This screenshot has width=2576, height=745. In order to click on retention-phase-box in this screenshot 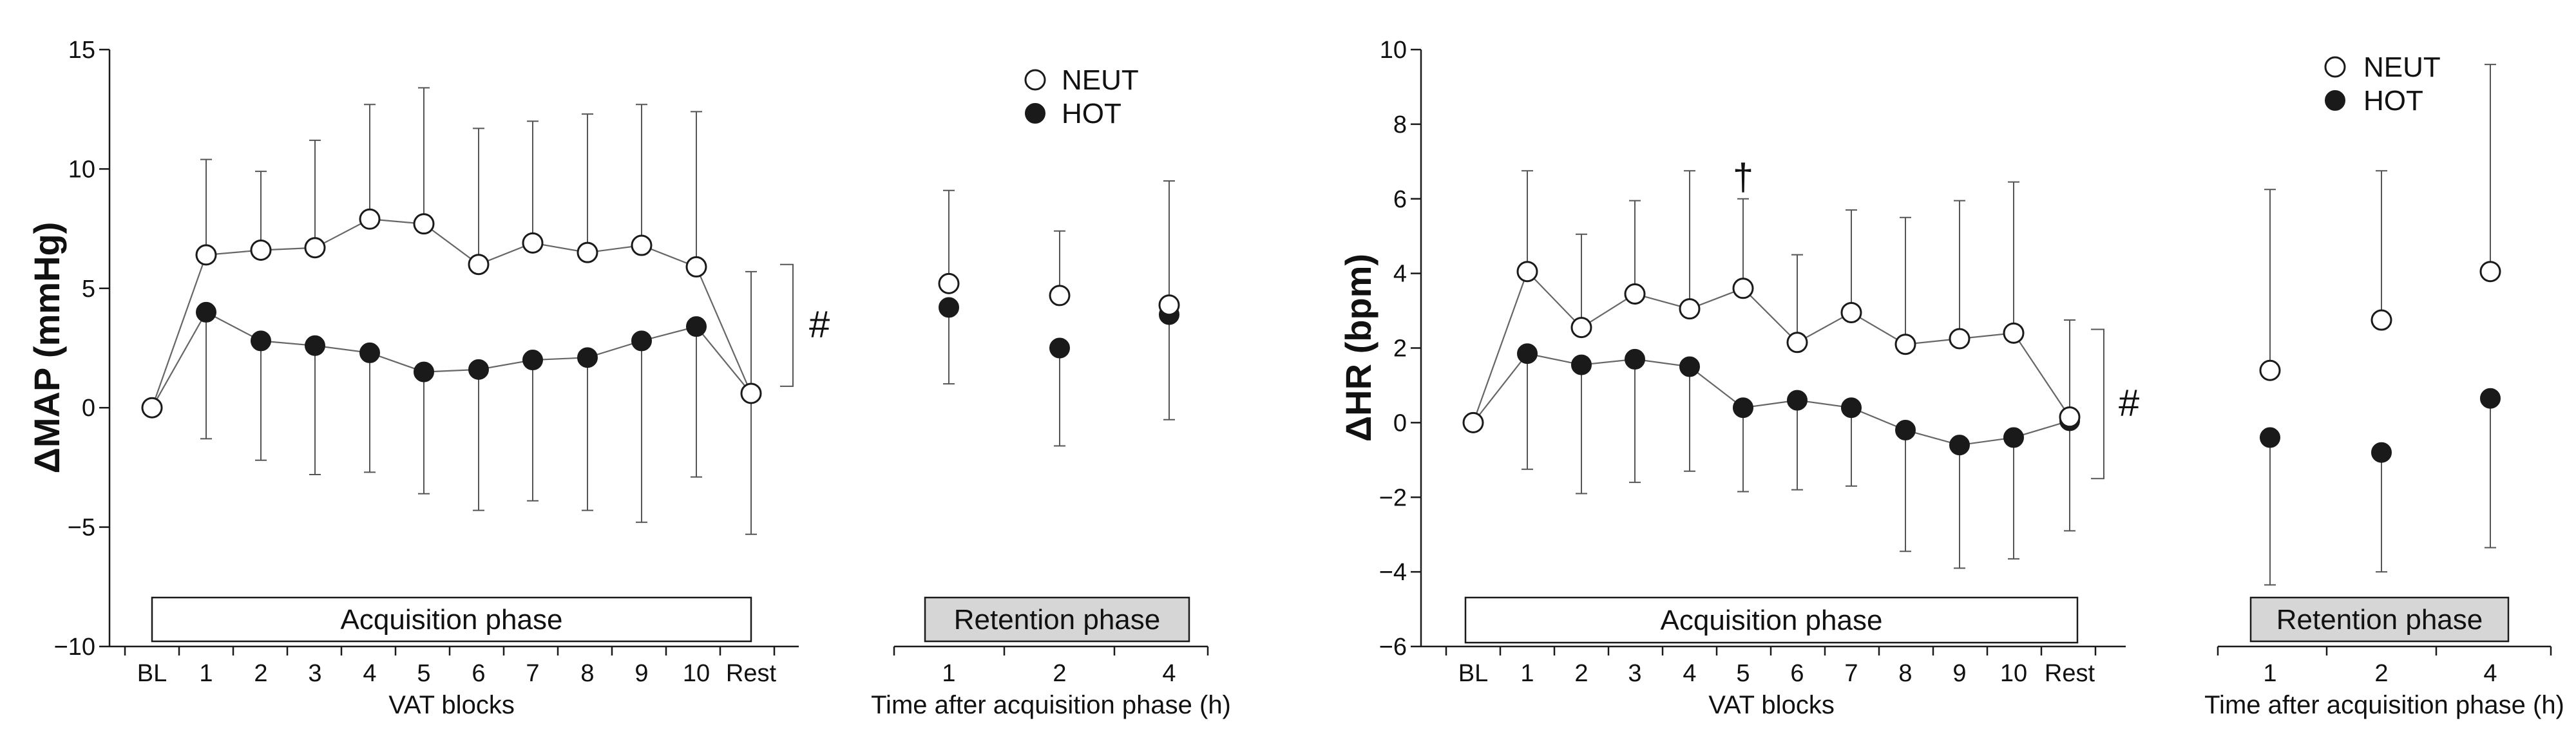, I will do `click(2379, 620)`.